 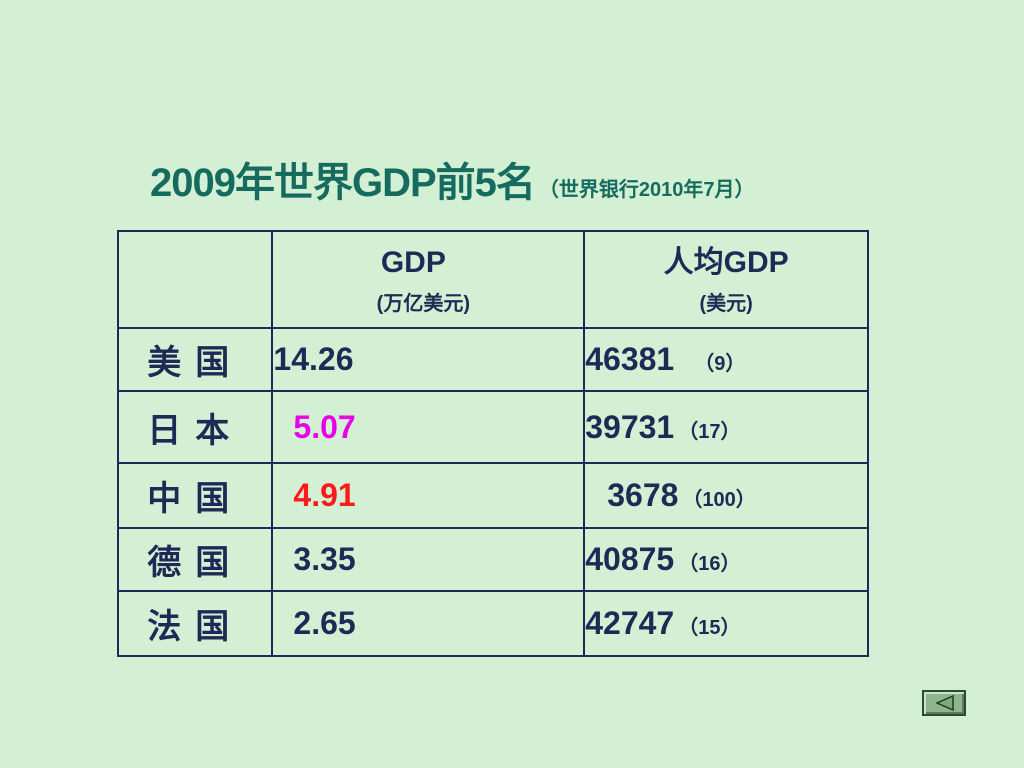 What do you see at coordinates (313, 359) in the screenshot?
I see `gdp-value: 14.26` at bounding box center [313, 359].